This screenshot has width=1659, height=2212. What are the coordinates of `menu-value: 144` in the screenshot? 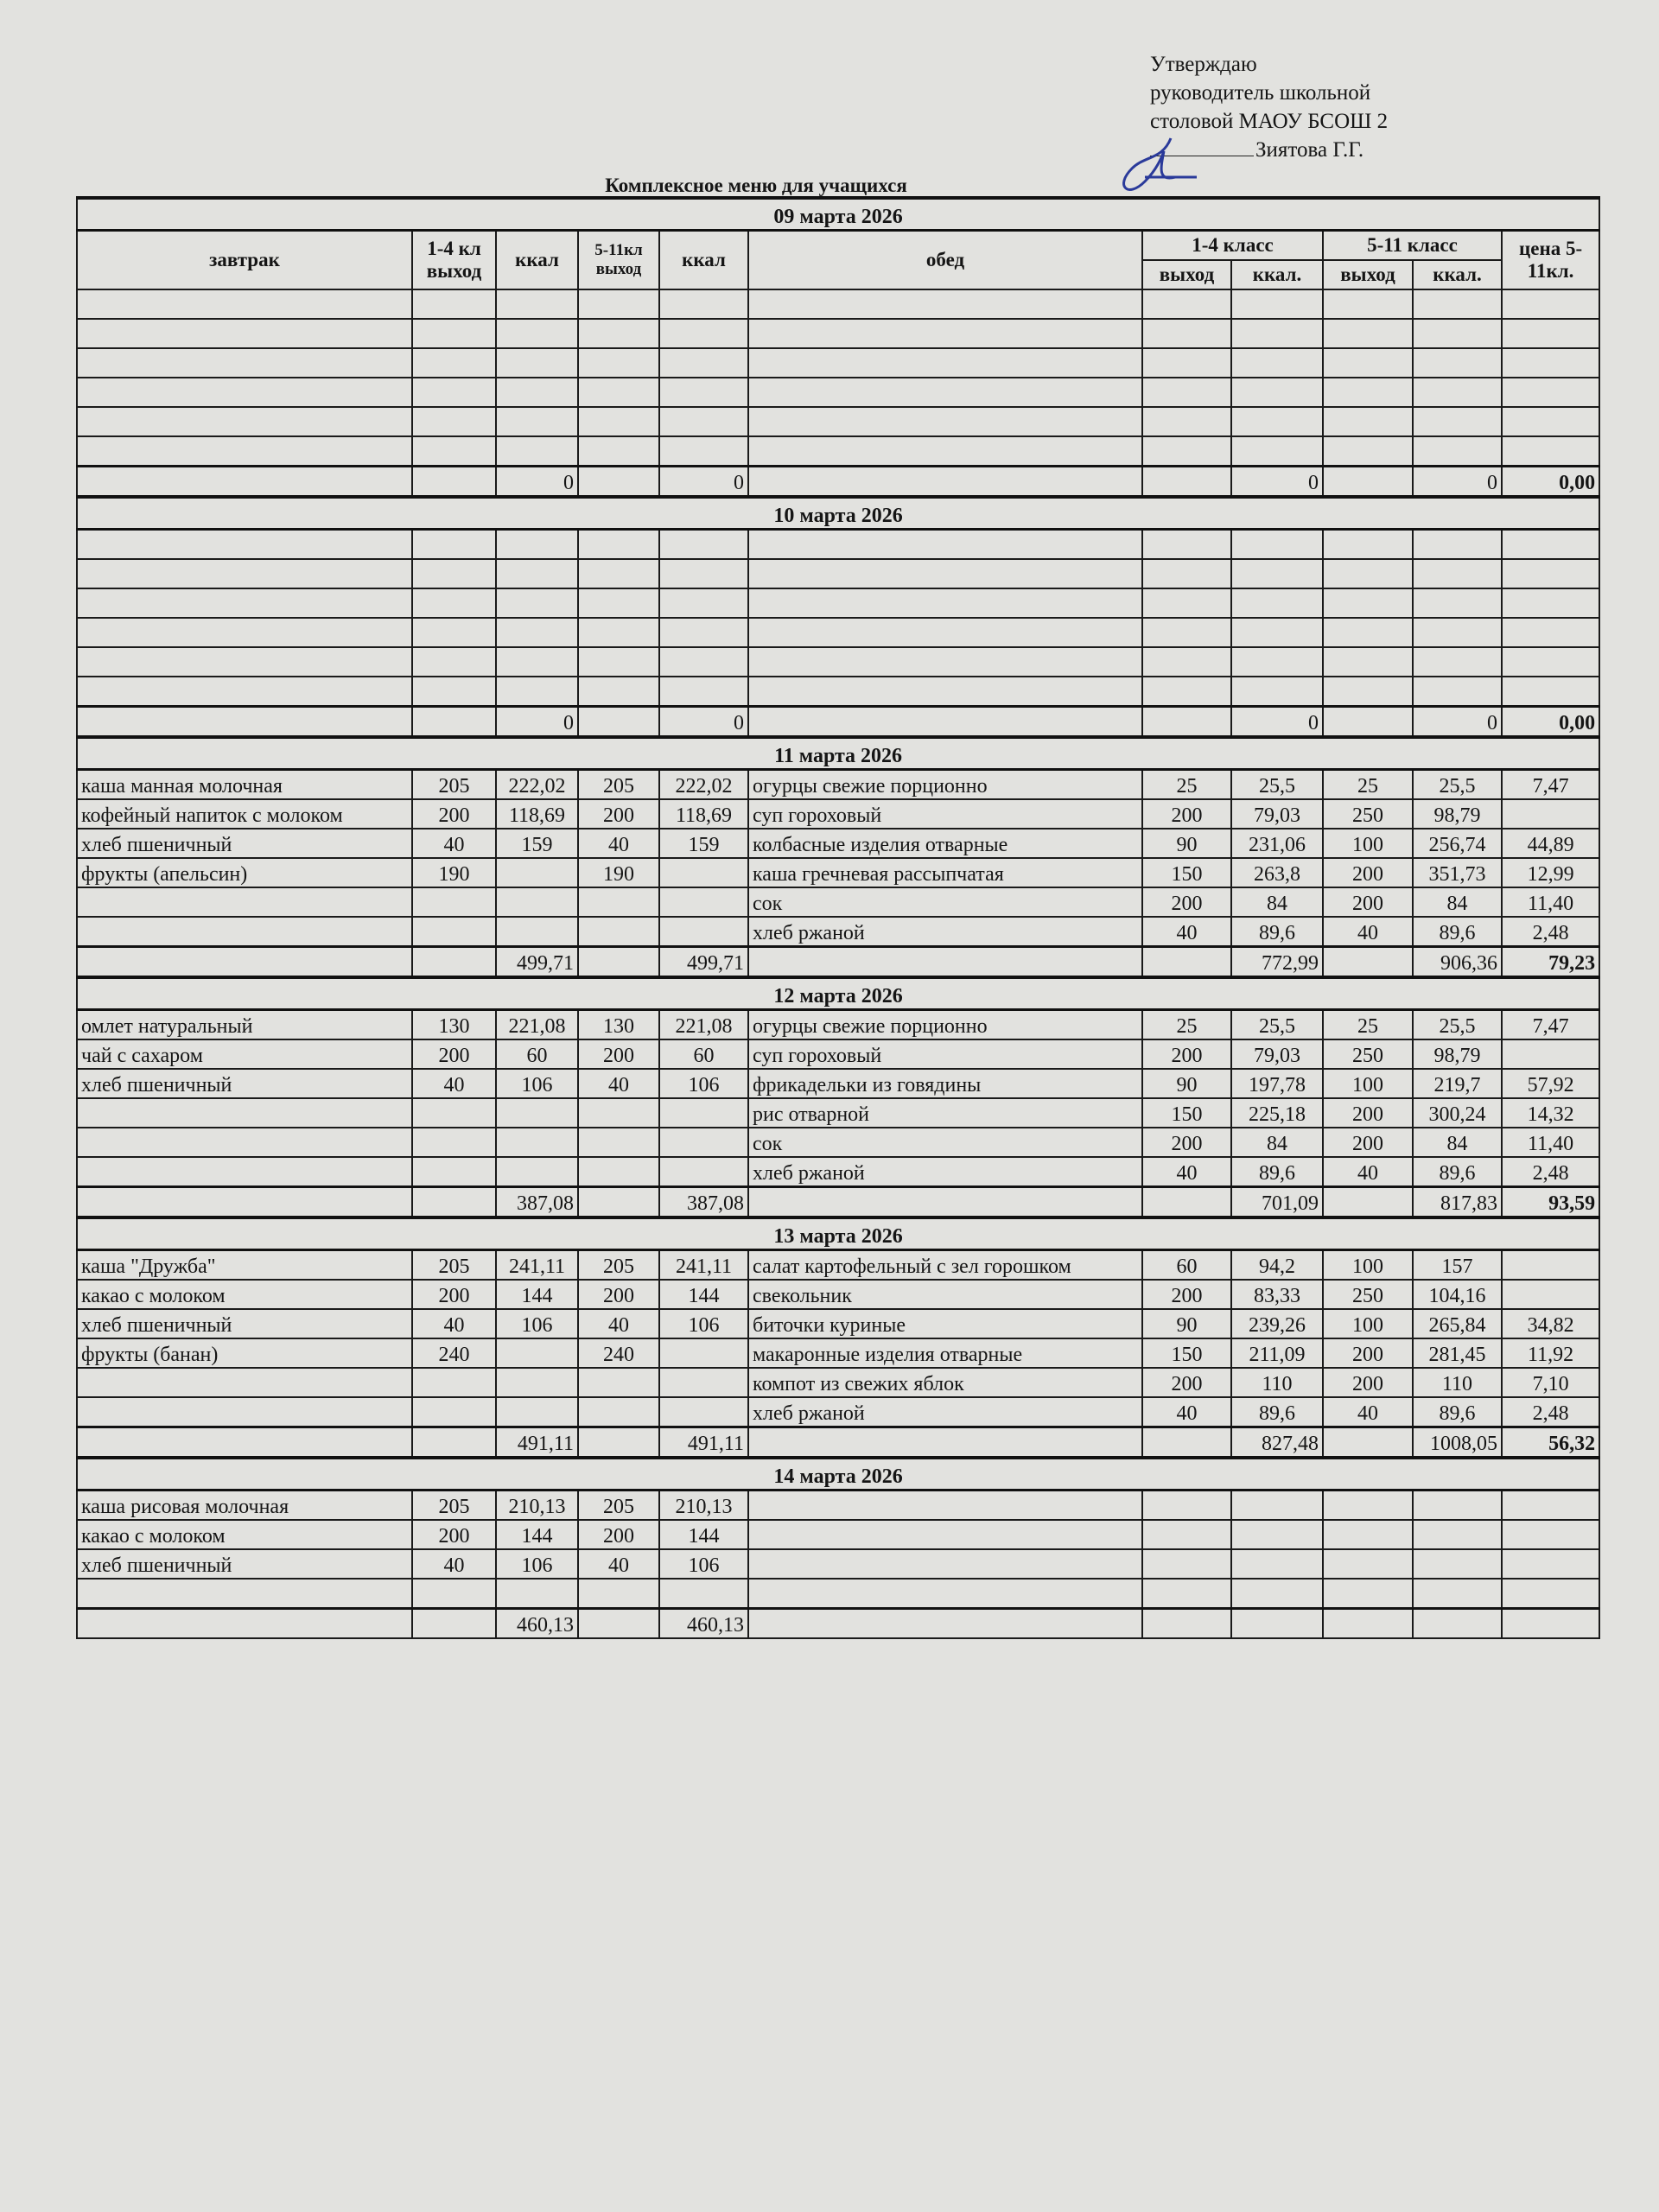 It's located at (537, 1294).